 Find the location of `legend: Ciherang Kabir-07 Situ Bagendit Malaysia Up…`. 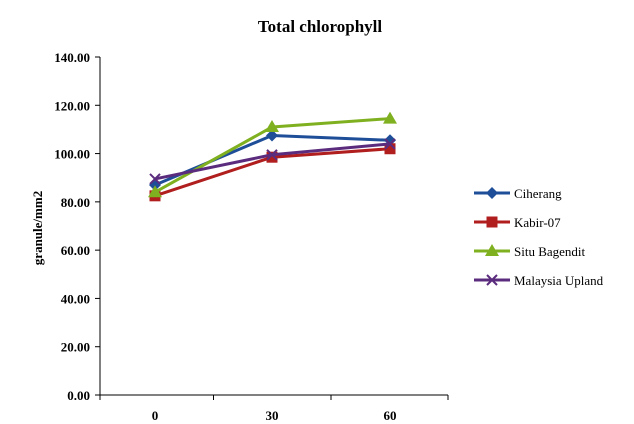

legend: Ciherang Kabir-07 Situ Bagendit Malaysia Up… is located at coordinates (539, 237).